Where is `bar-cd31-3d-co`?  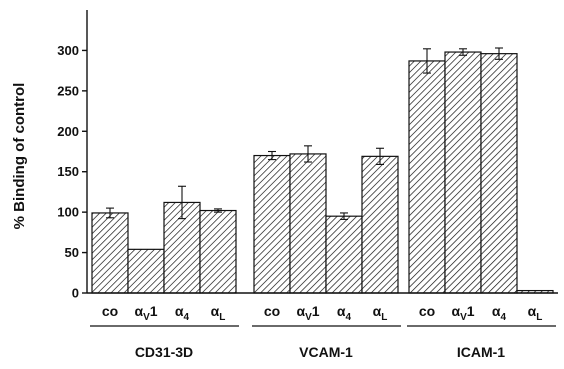 bar-cd31-3d-co is located at coordinates (110, 253).